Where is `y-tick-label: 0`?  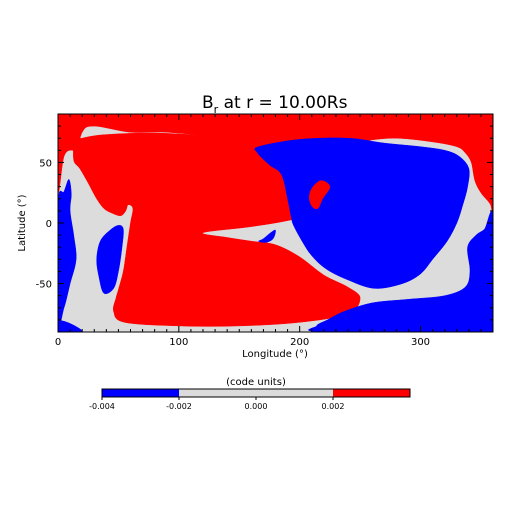
y-tick-label: 0 is located at coordinates (49, 224).